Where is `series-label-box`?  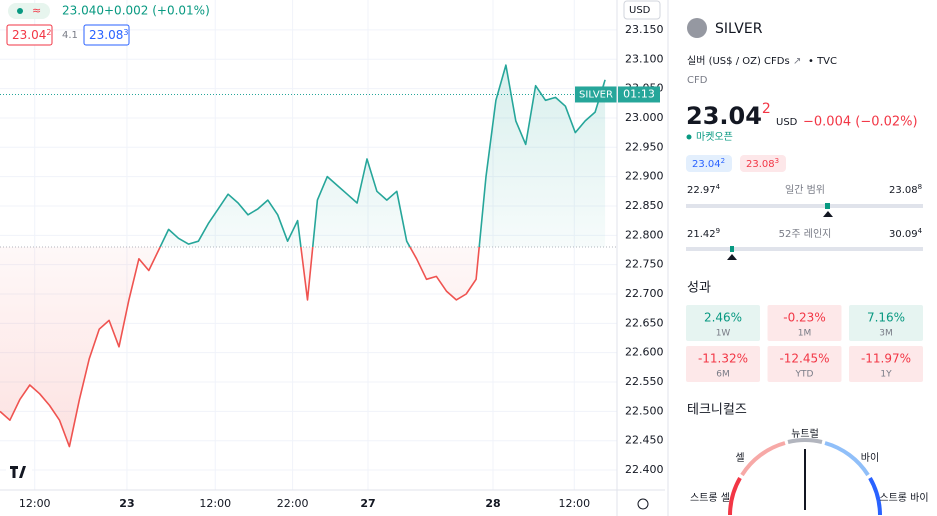
series-label-box is located at coordinates (596, 94).